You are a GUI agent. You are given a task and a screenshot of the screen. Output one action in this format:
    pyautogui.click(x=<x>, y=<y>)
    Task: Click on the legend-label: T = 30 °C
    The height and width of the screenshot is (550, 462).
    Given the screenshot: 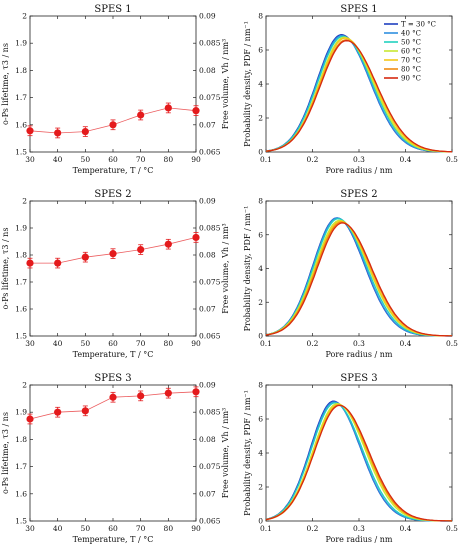 What is the action you would take?
    pyautogui.click(x=418, y=25)
    